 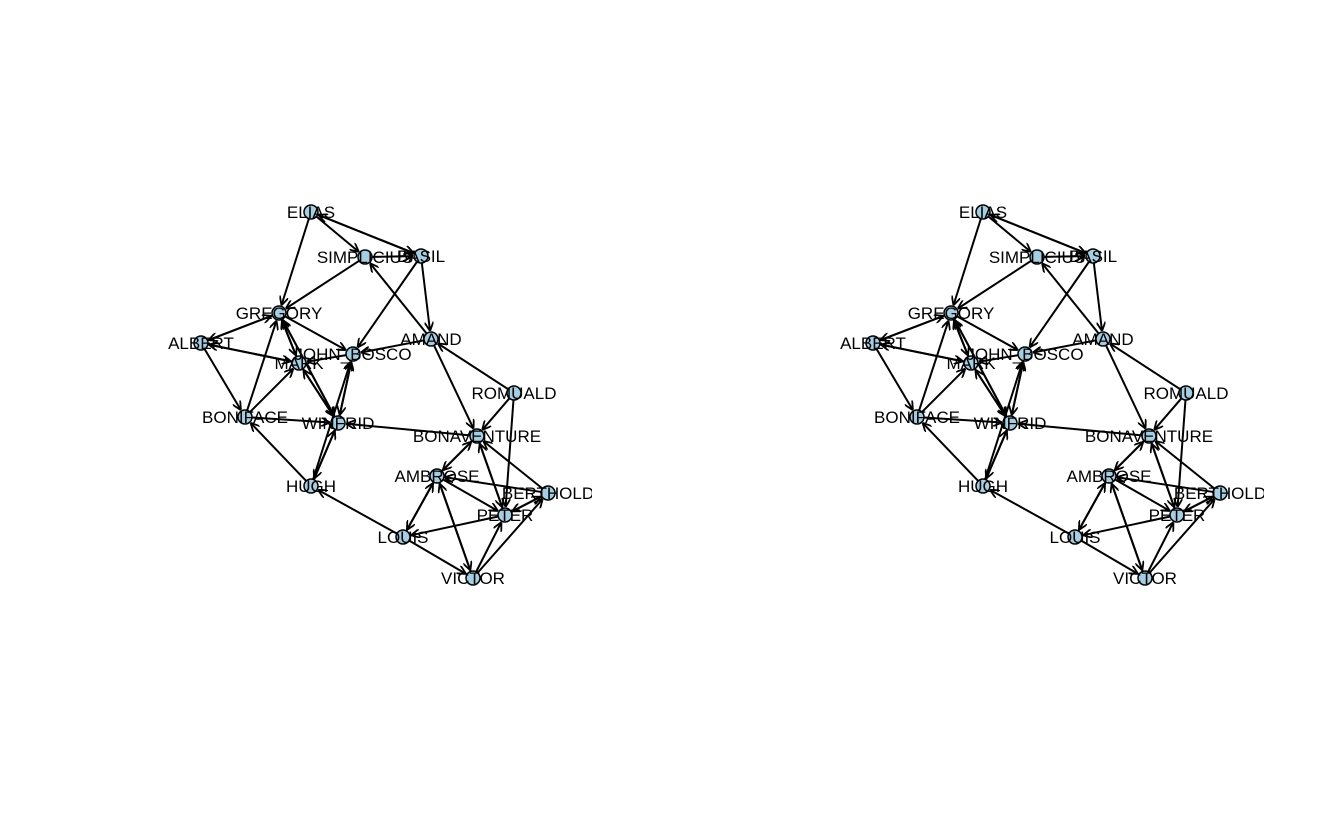 I want to click on node-victor, so click(x=473, y=578).